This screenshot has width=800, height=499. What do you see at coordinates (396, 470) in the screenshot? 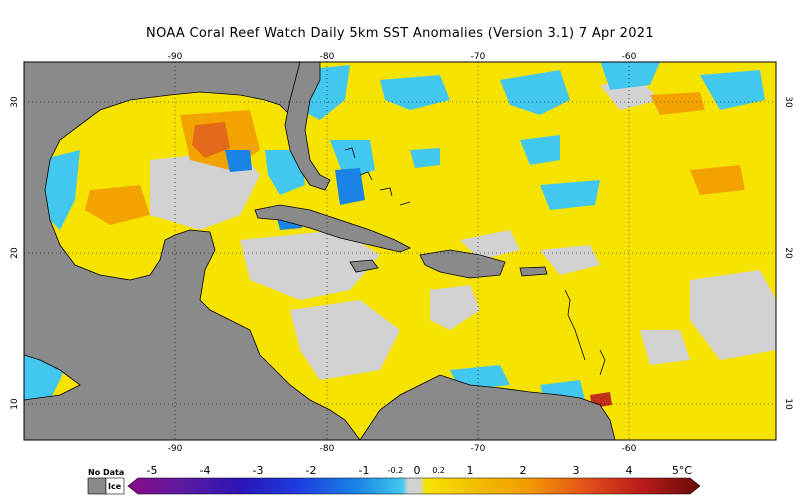
I see `colorbar-tick-5: -0.2` at bounding box center [396, 470].